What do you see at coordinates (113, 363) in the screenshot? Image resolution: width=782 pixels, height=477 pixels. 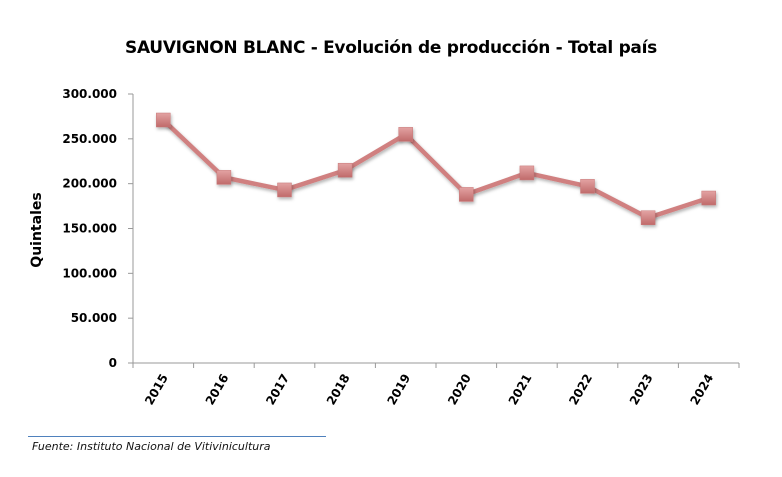 I see `y-tick-label: 0` at bounding box center [113, 363].